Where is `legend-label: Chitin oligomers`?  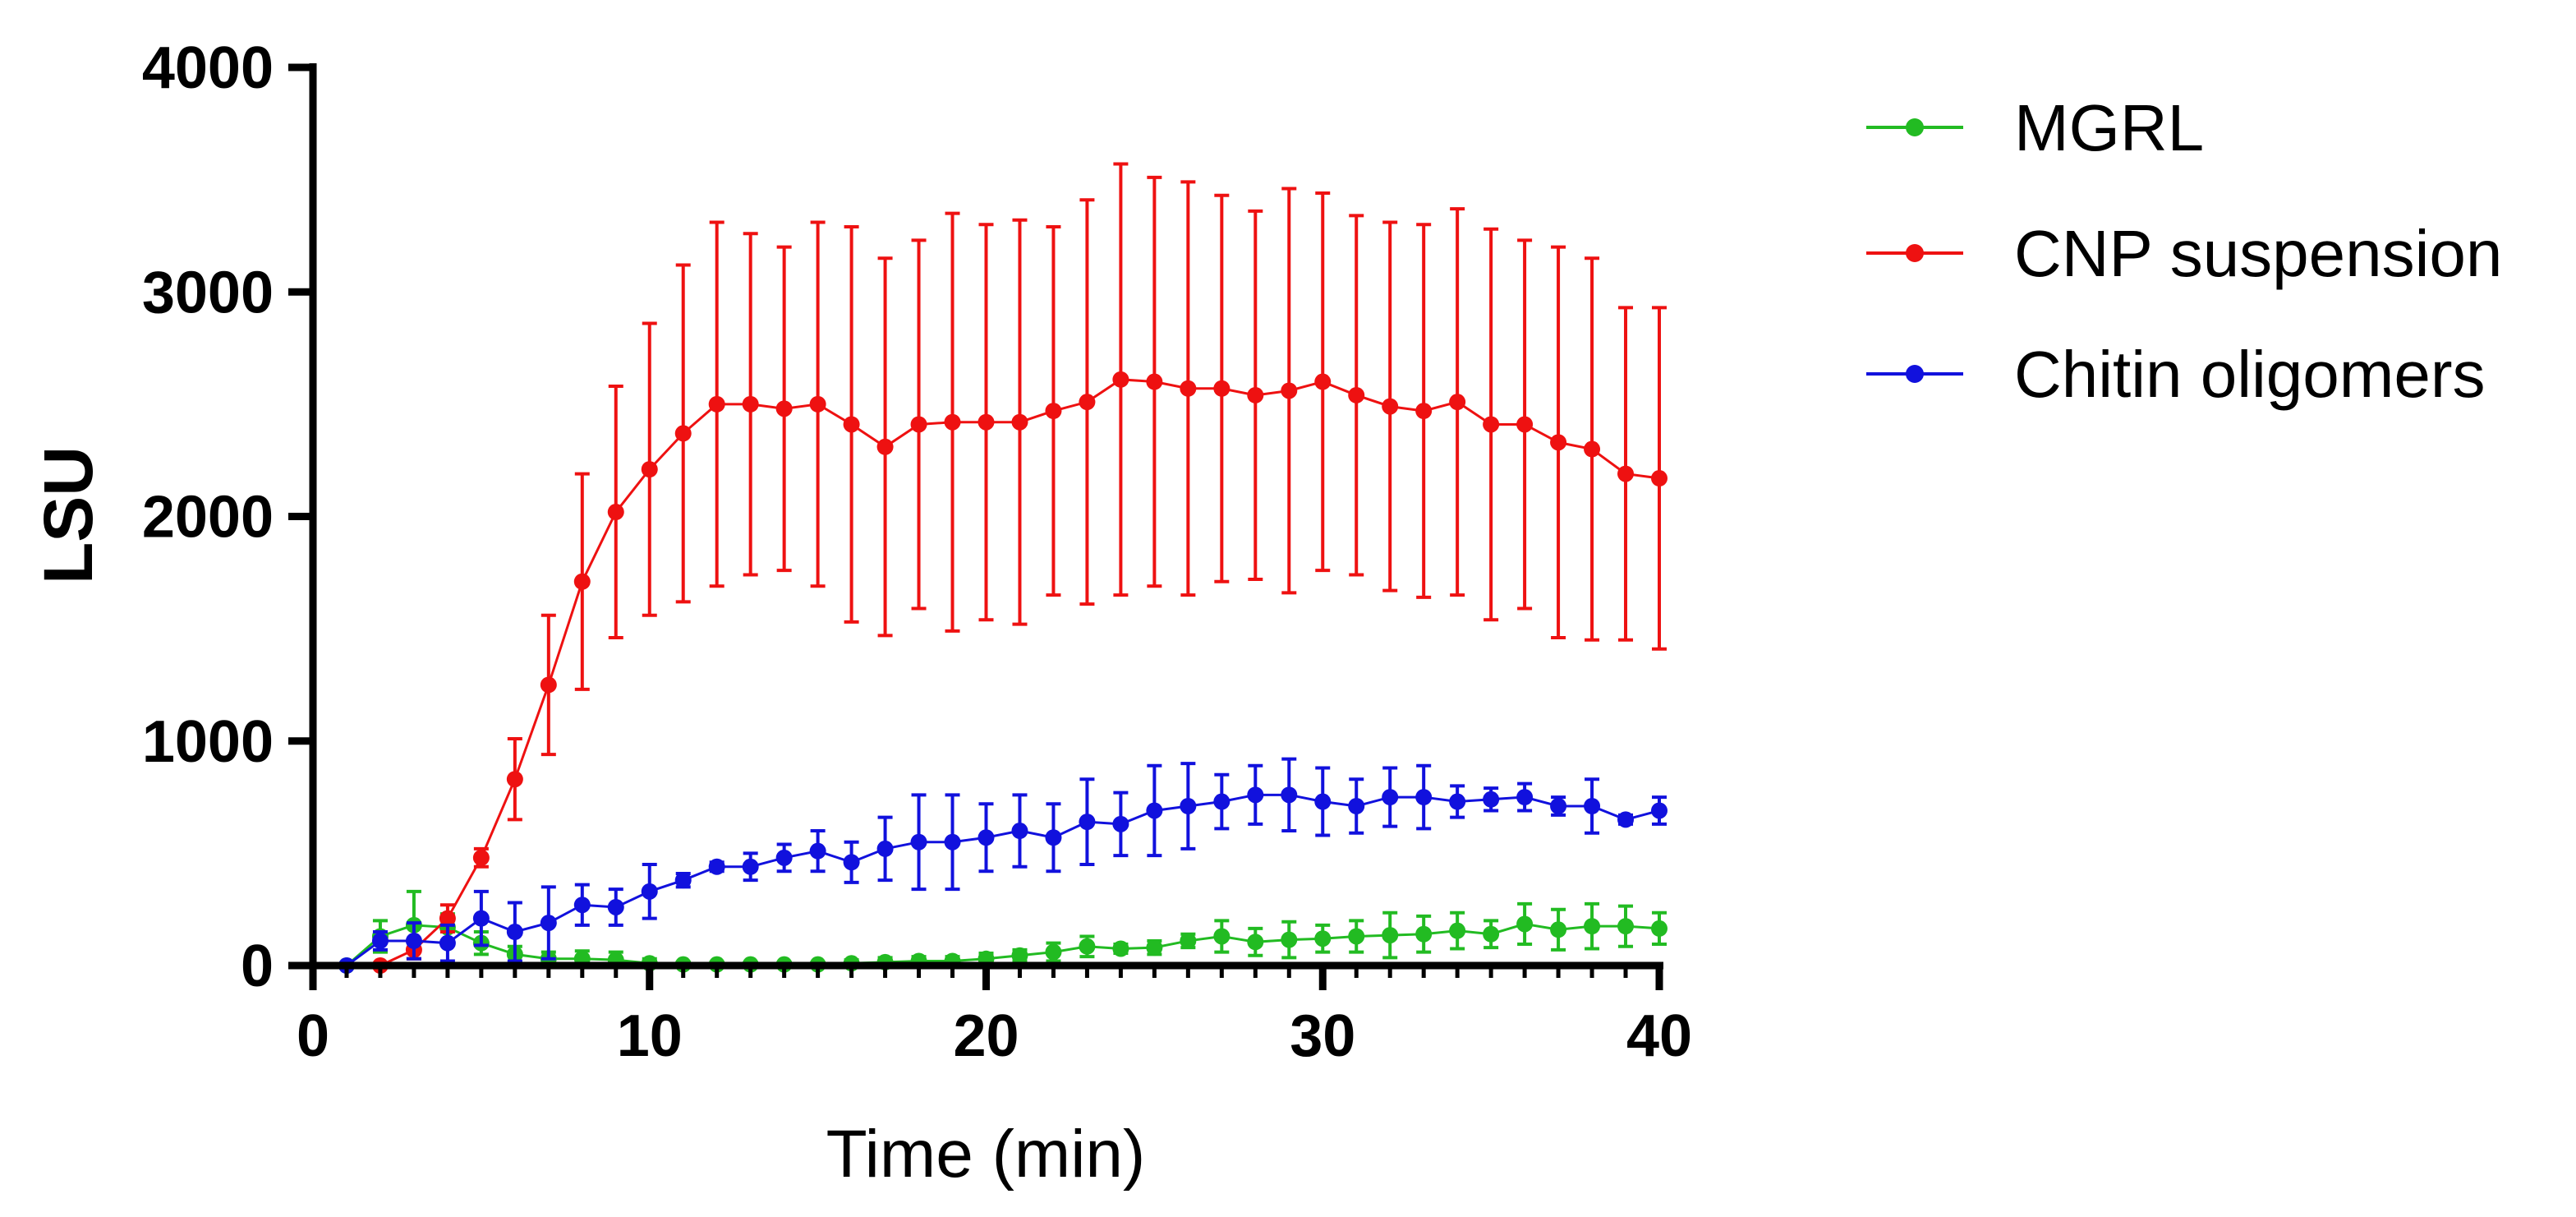 legend-label: Chitin oligomers is located at coordinates (2250, 374).